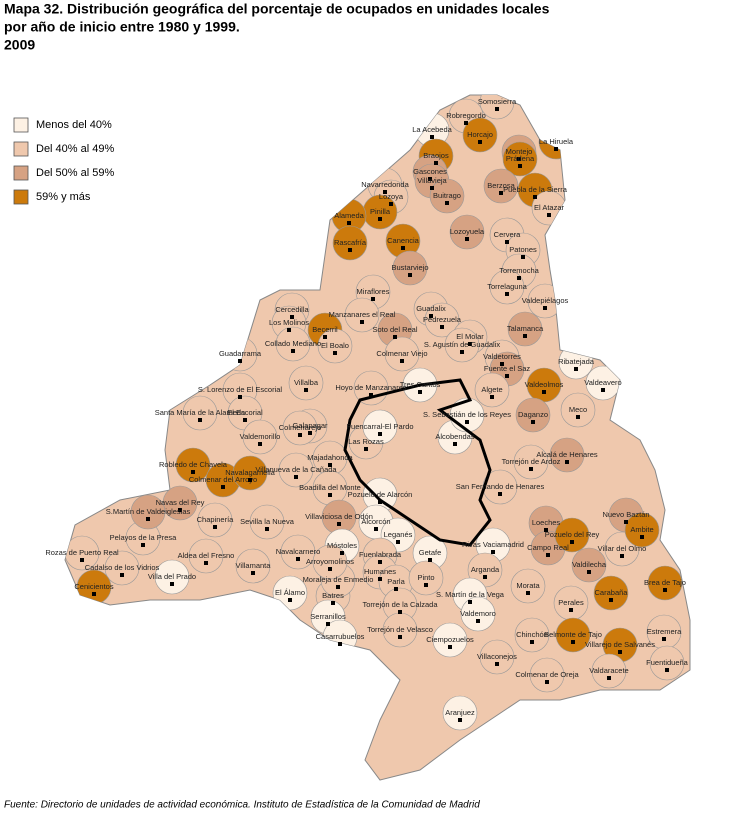 Image resolution: width=750 pixels, height=819 pixels. I want to click on municipality-name: Alcobendas, so click(454, 436).